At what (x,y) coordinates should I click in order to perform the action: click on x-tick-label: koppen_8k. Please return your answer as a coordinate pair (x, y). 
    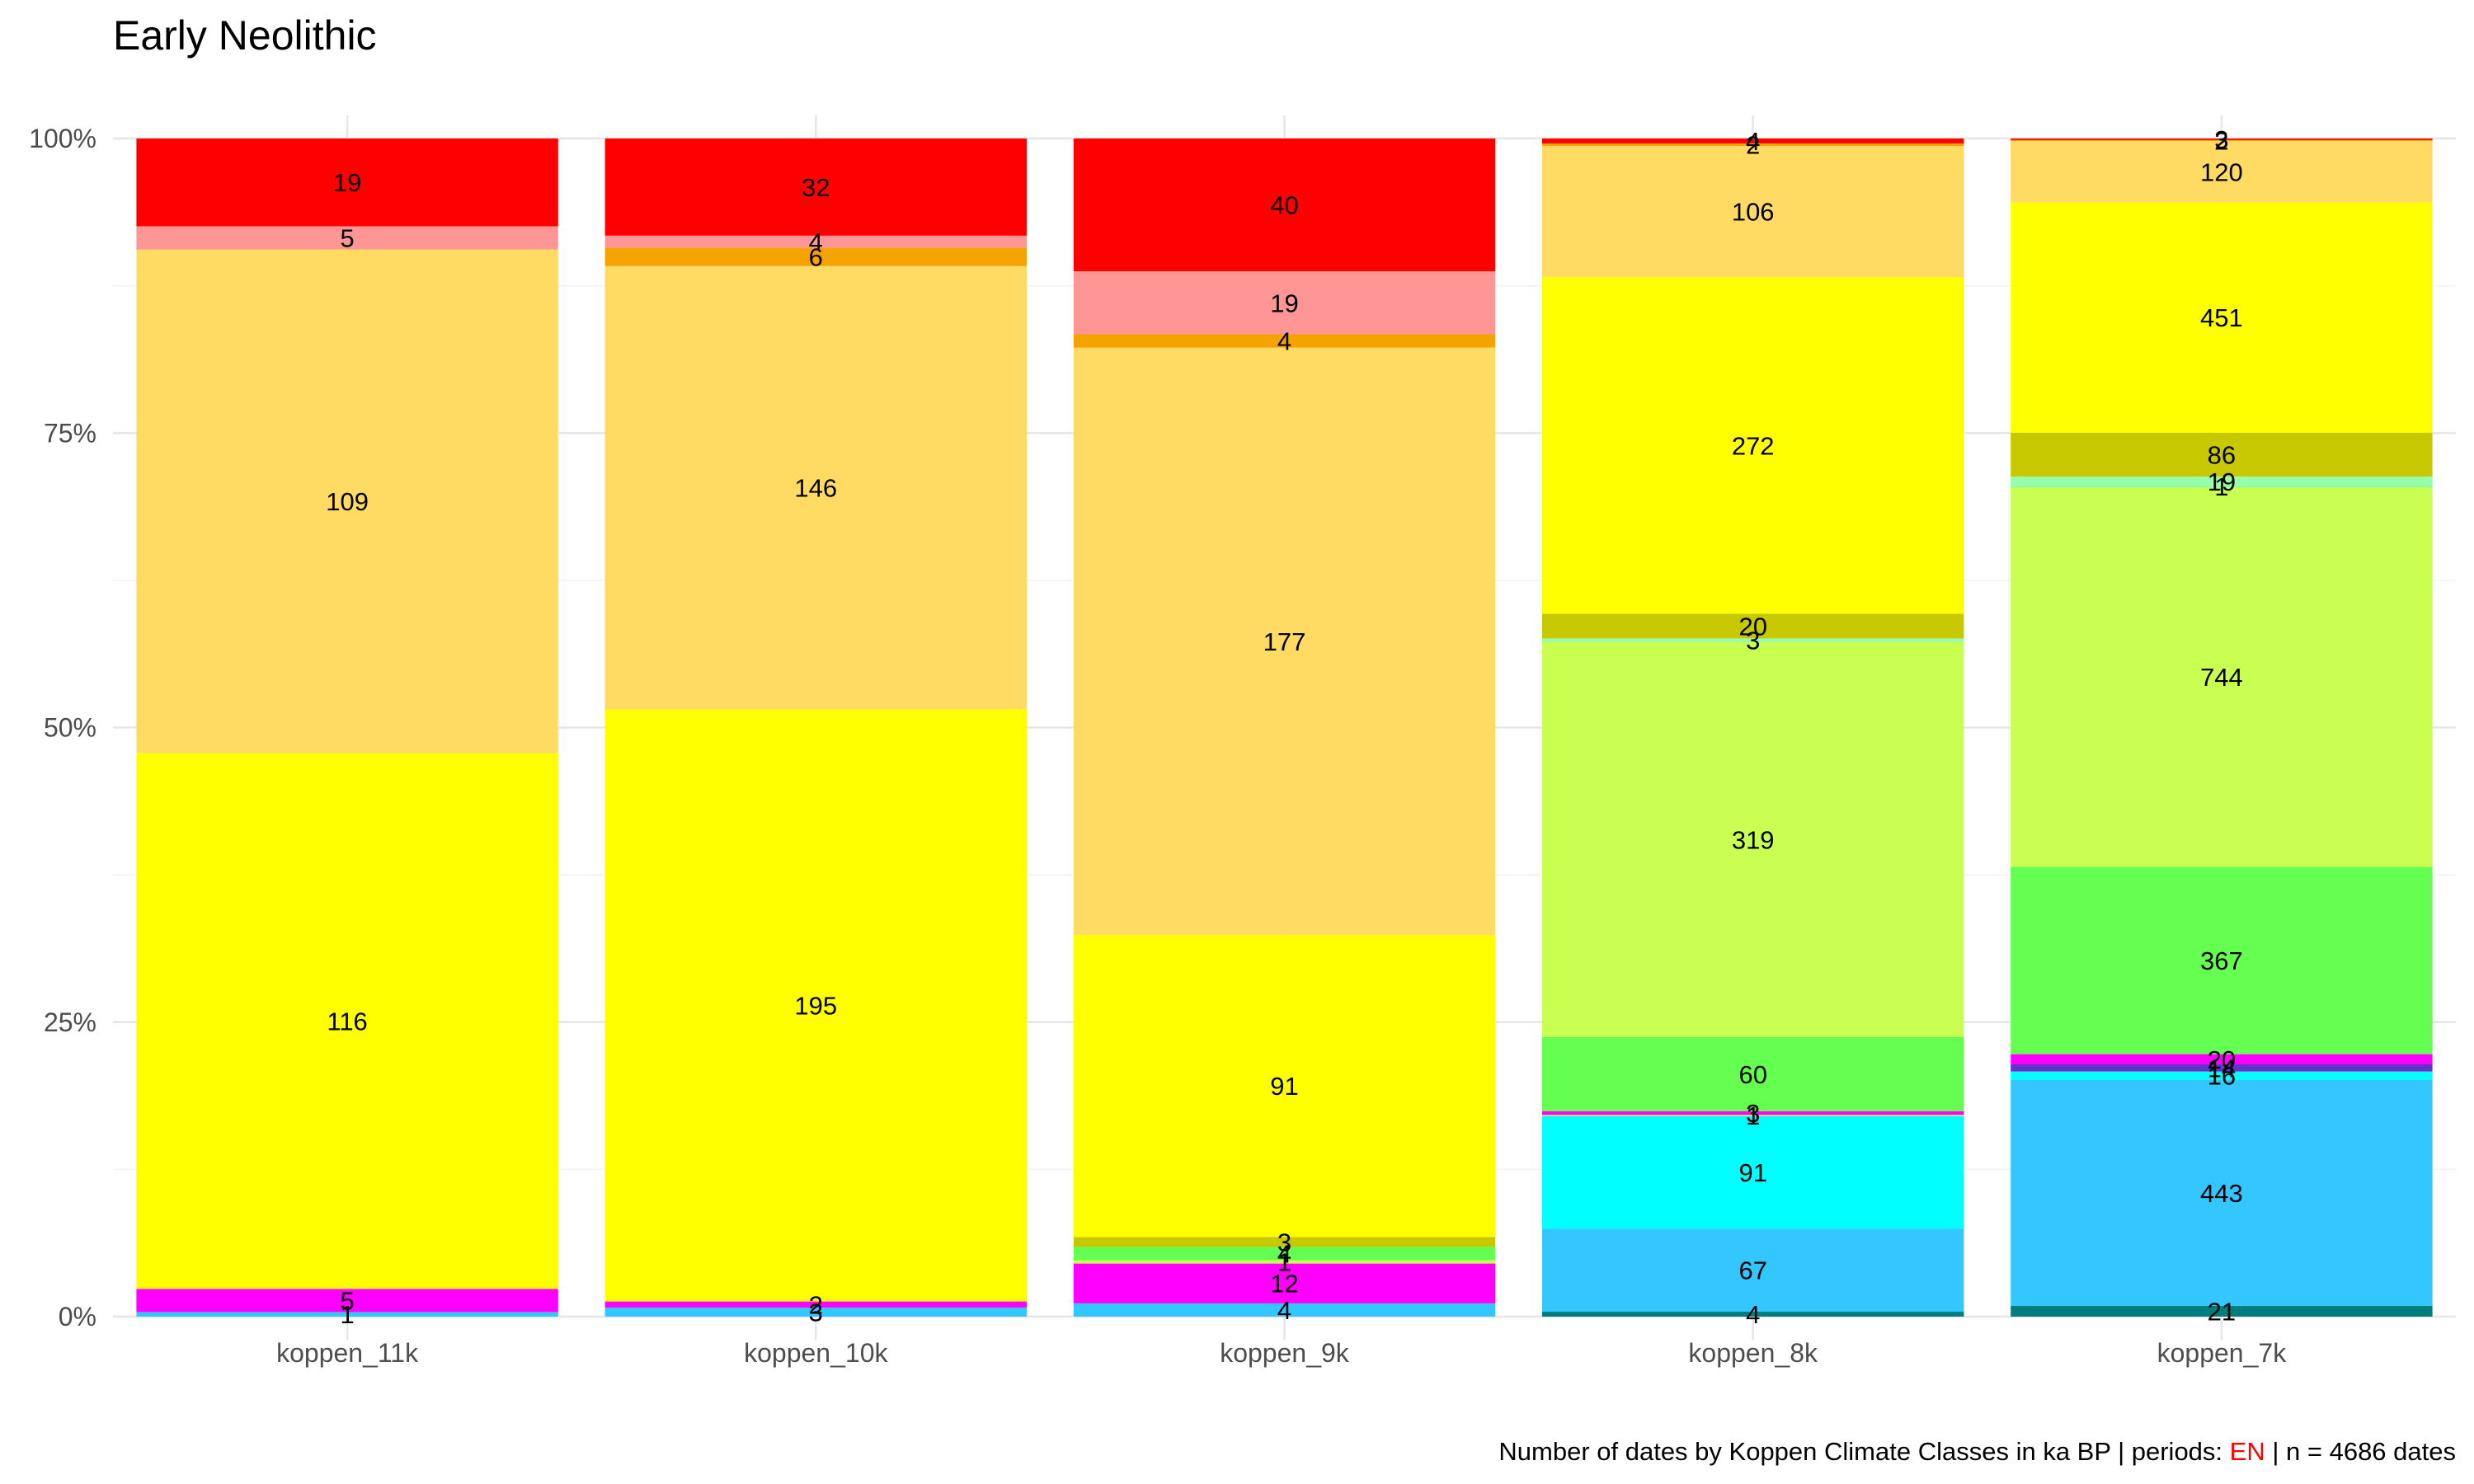
    Looking at the image, I should click on (1753, 1353).